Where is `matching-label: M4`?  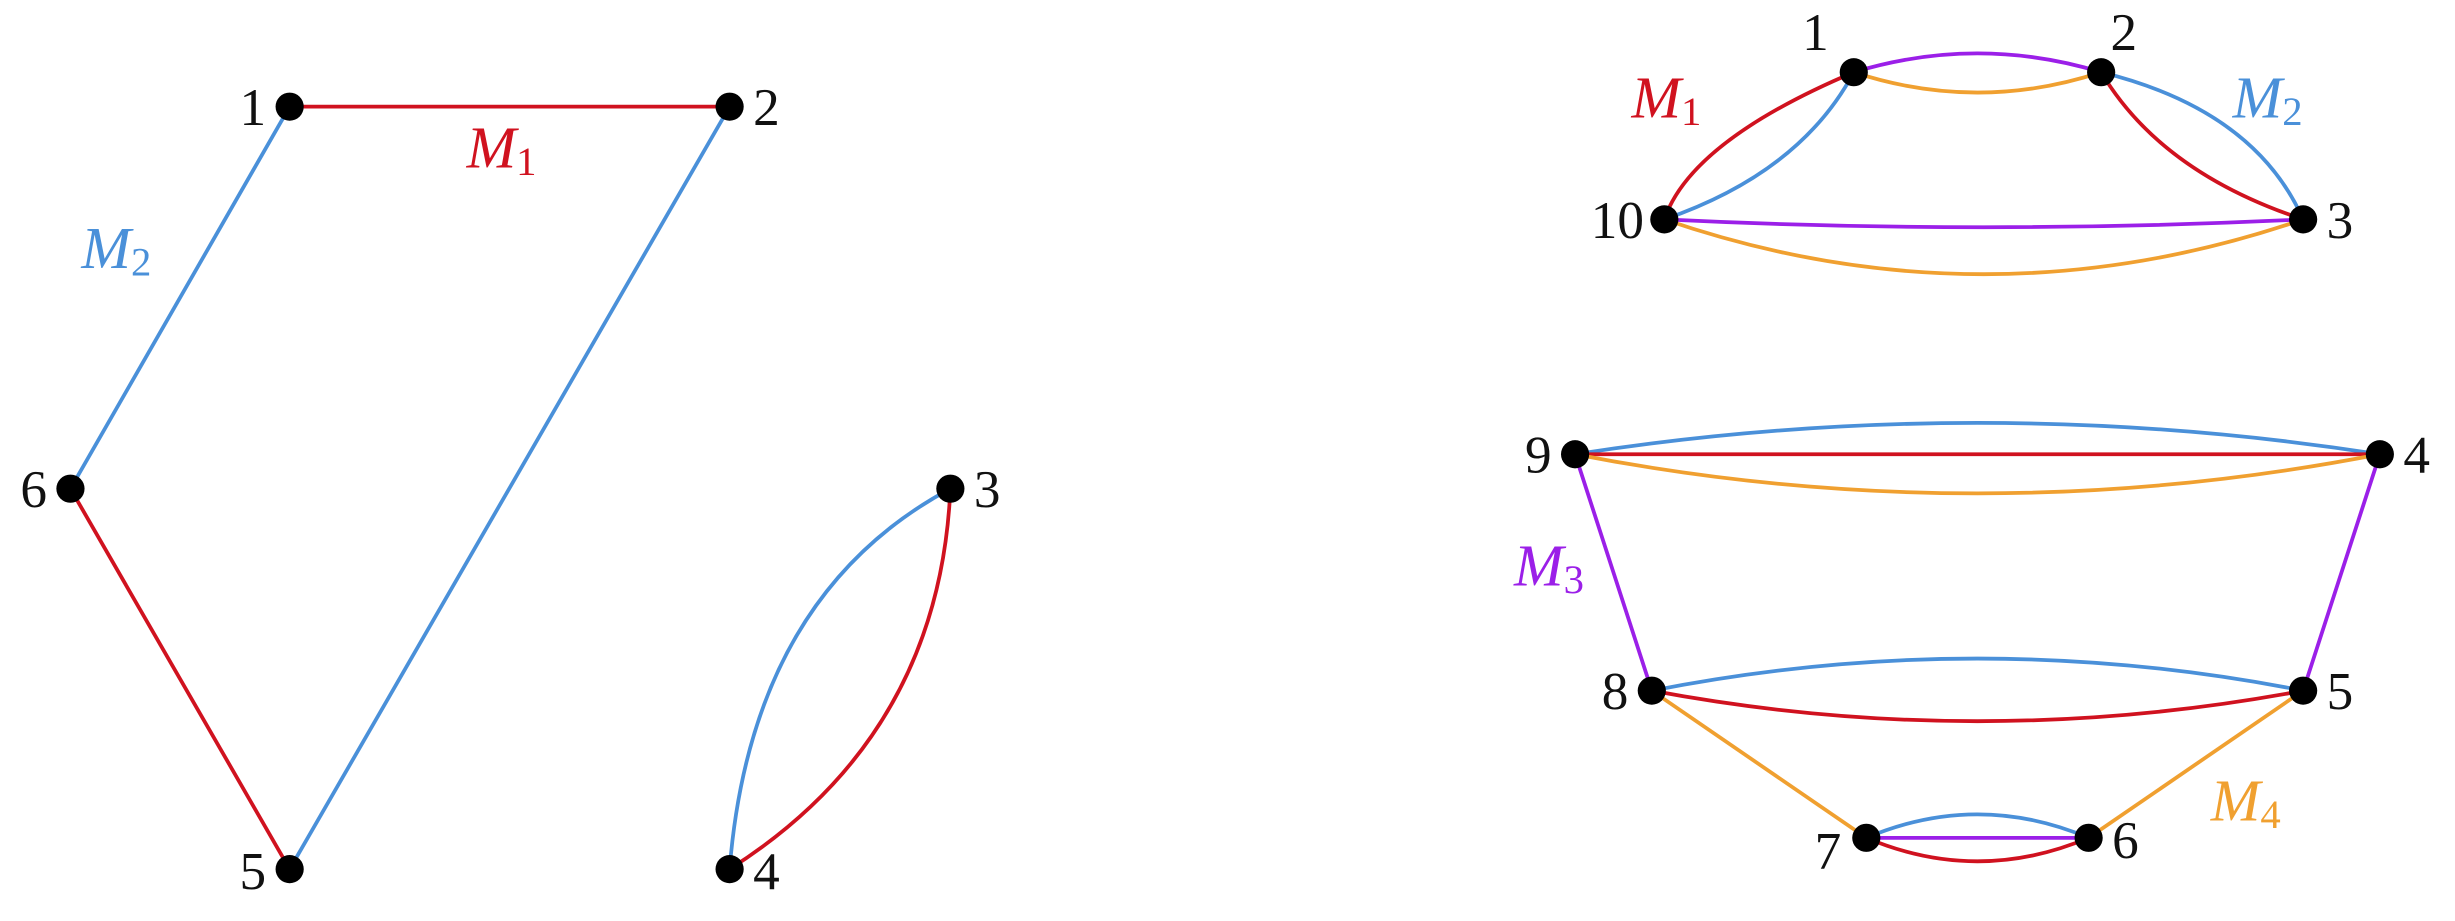
matching-label: M4 is located at coordinates (2245, 802).